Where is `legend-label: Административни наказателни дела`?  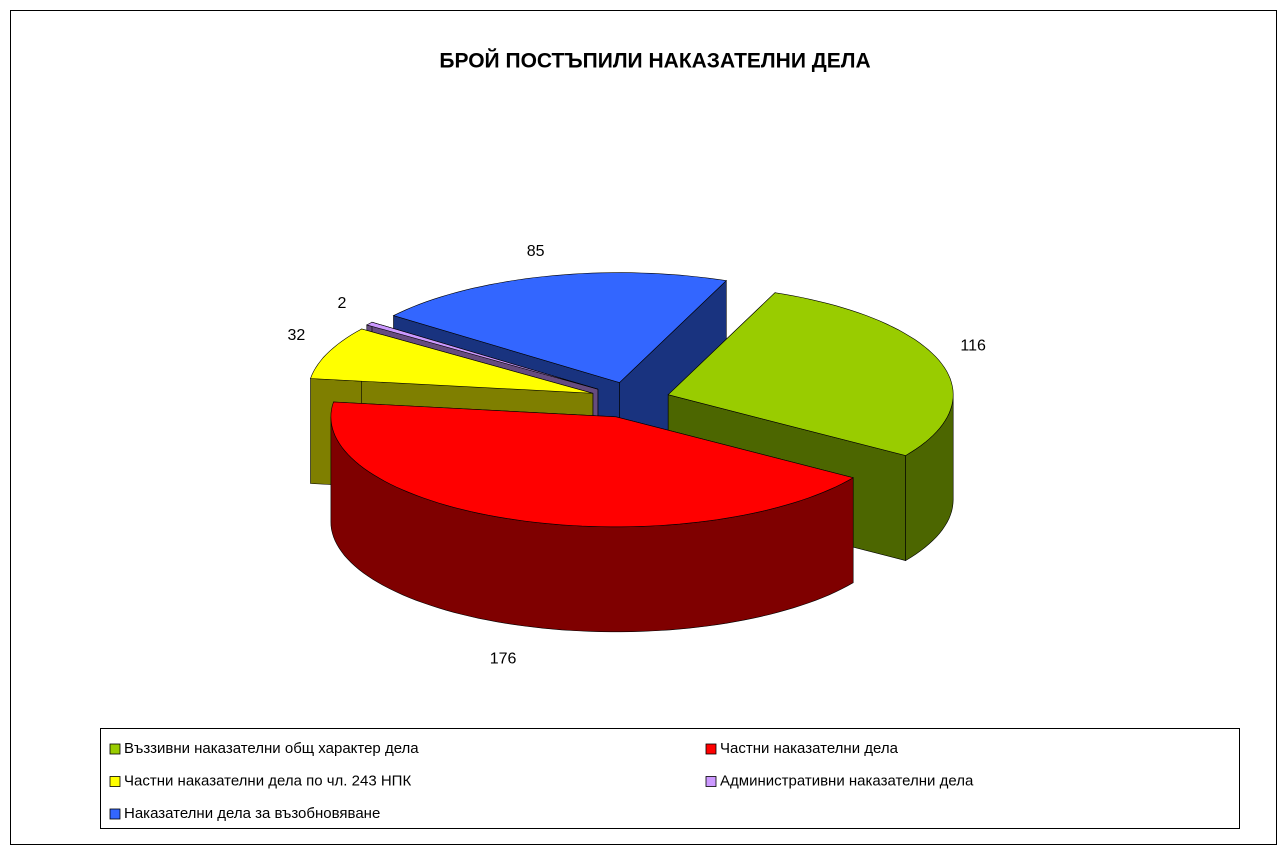 legend-label: Административни наказателни дела is located at coordinates (847, 780).